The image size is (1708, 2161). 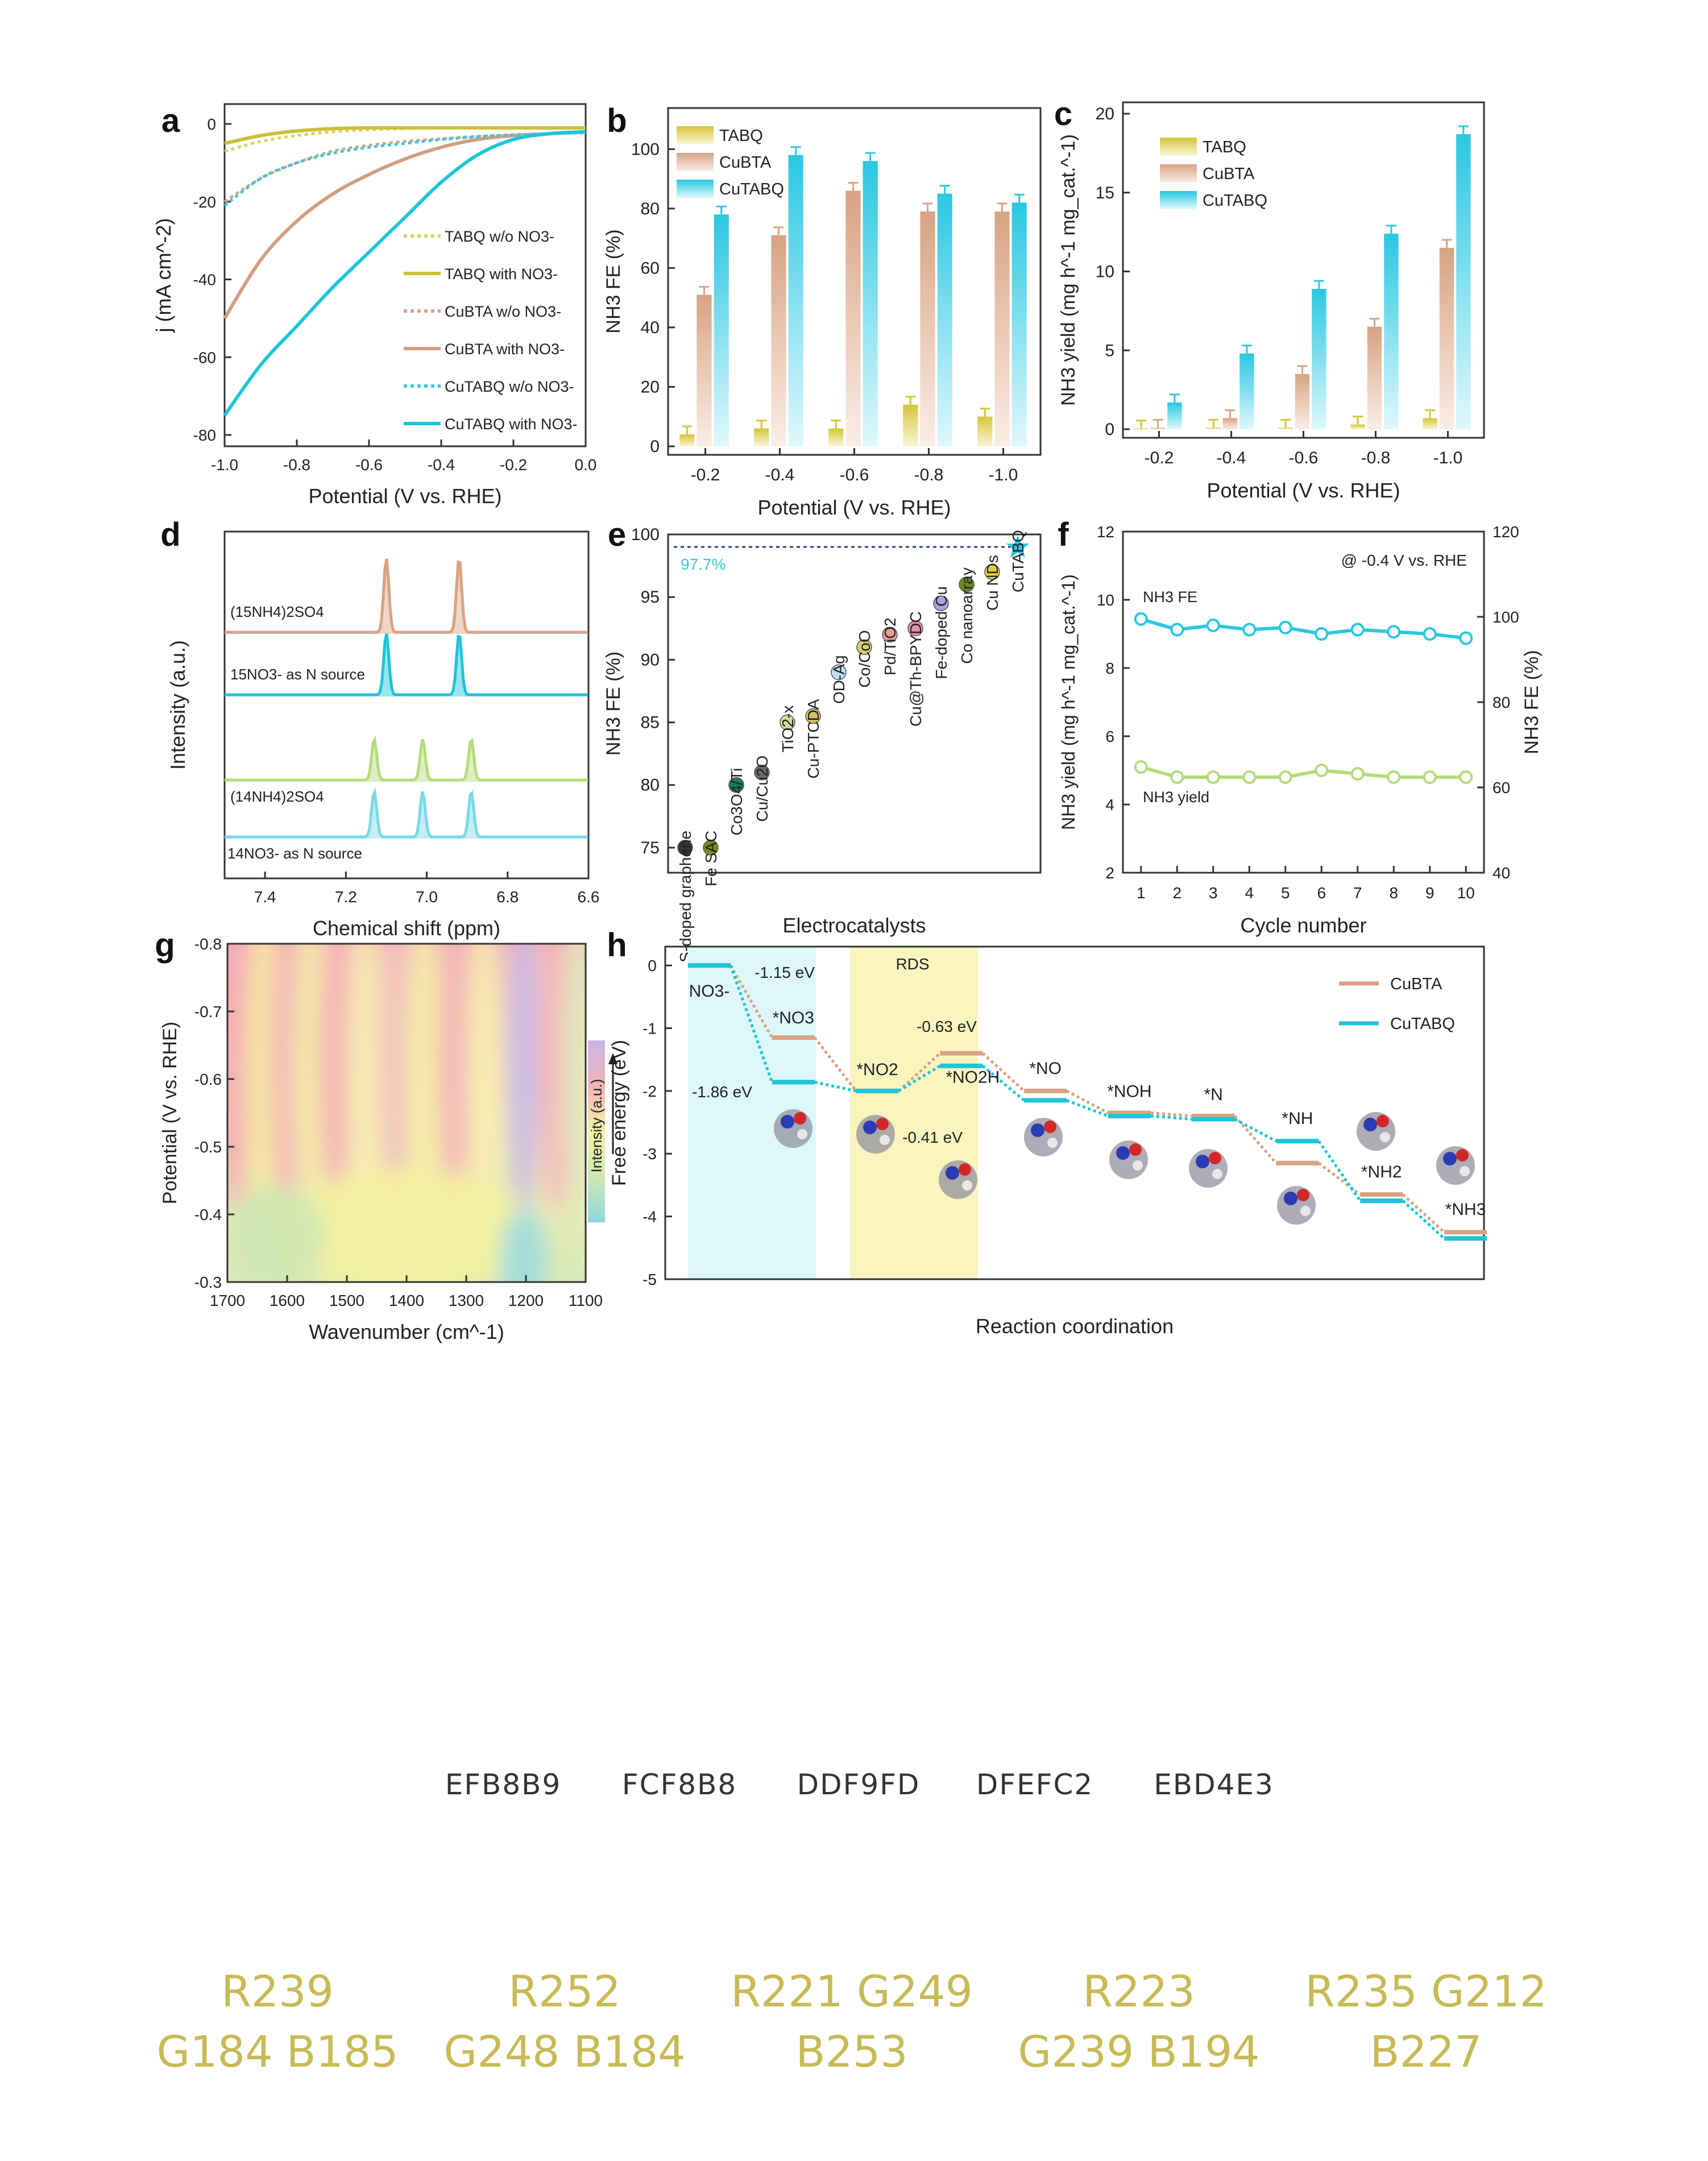 What do you see at coordinates (277, 2021) in the screenshot?
I see `swatch-rgb-label: R239 G184 B185` at bounding box center [277, 2021].